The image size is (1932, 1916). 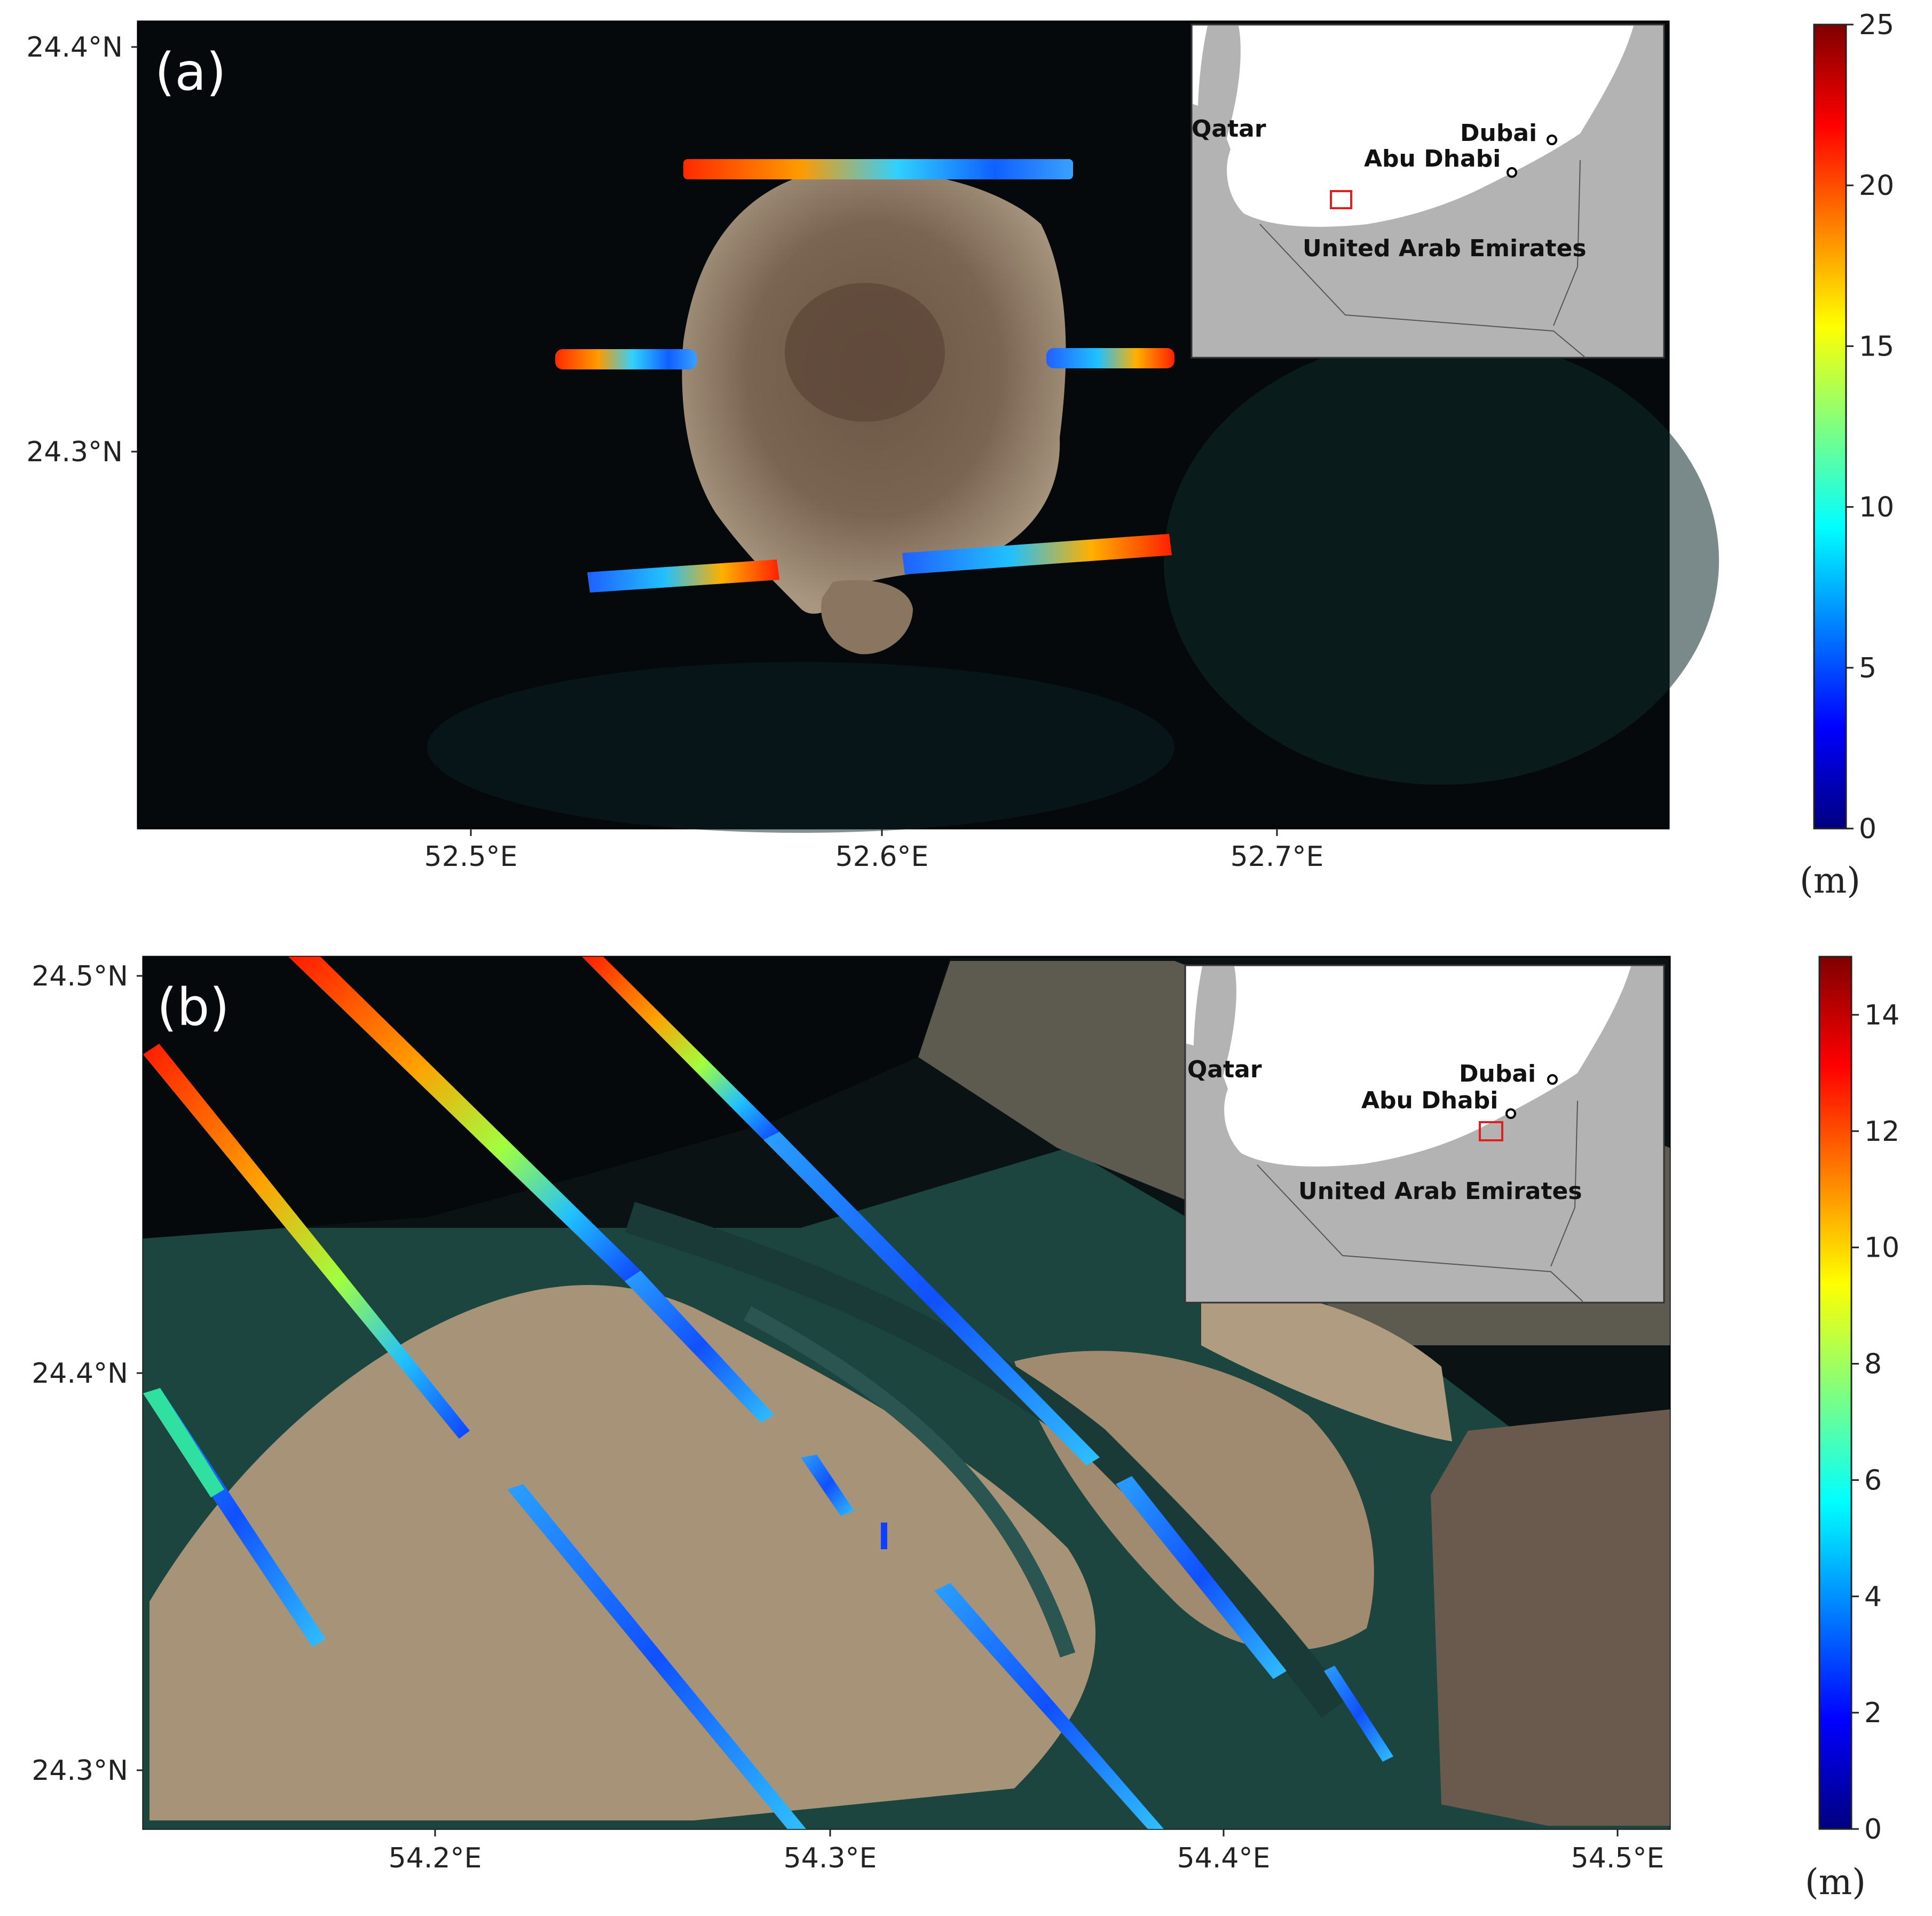 I want to click on track-b-3b, so click(x=700, y=1347).